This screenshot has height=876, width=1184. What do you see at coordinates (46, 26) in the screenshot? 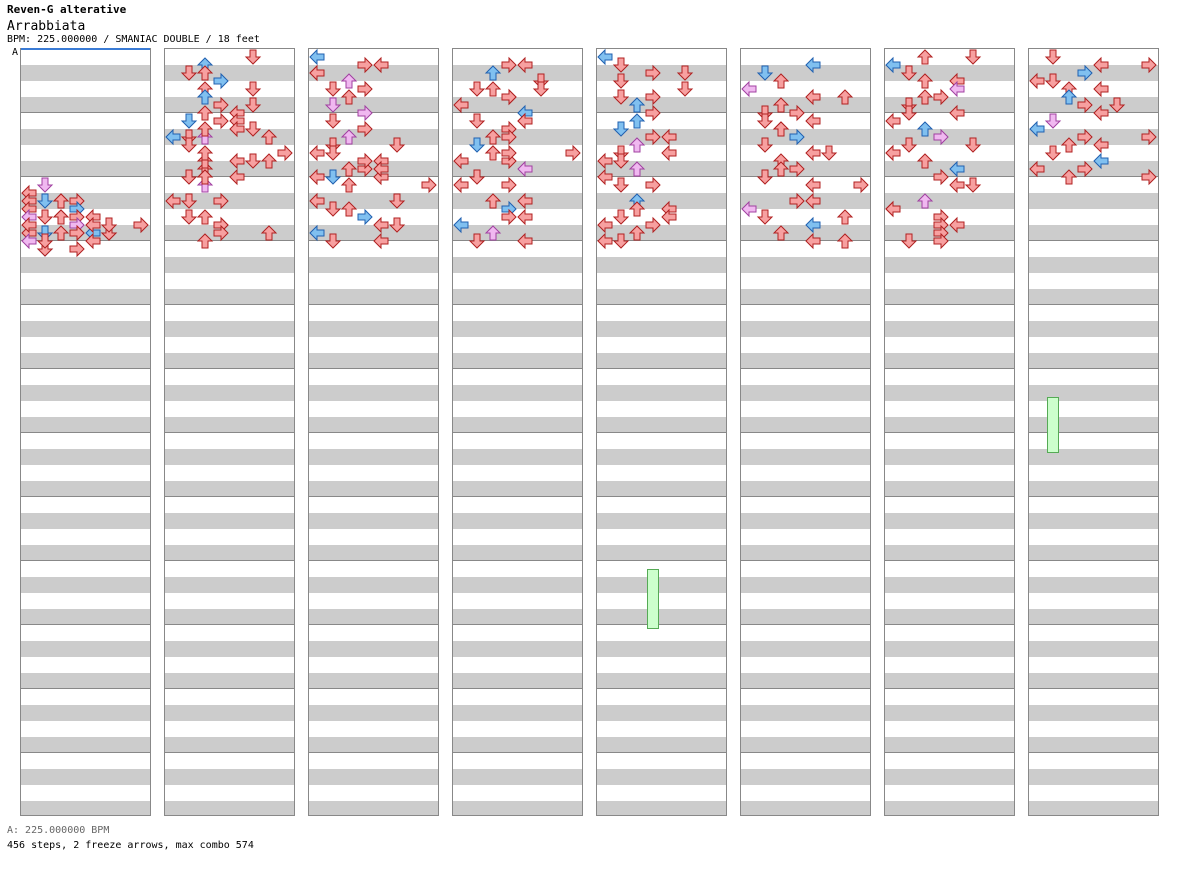
I see `song-name: Arrabbiata` at bounding box center [46, 26].